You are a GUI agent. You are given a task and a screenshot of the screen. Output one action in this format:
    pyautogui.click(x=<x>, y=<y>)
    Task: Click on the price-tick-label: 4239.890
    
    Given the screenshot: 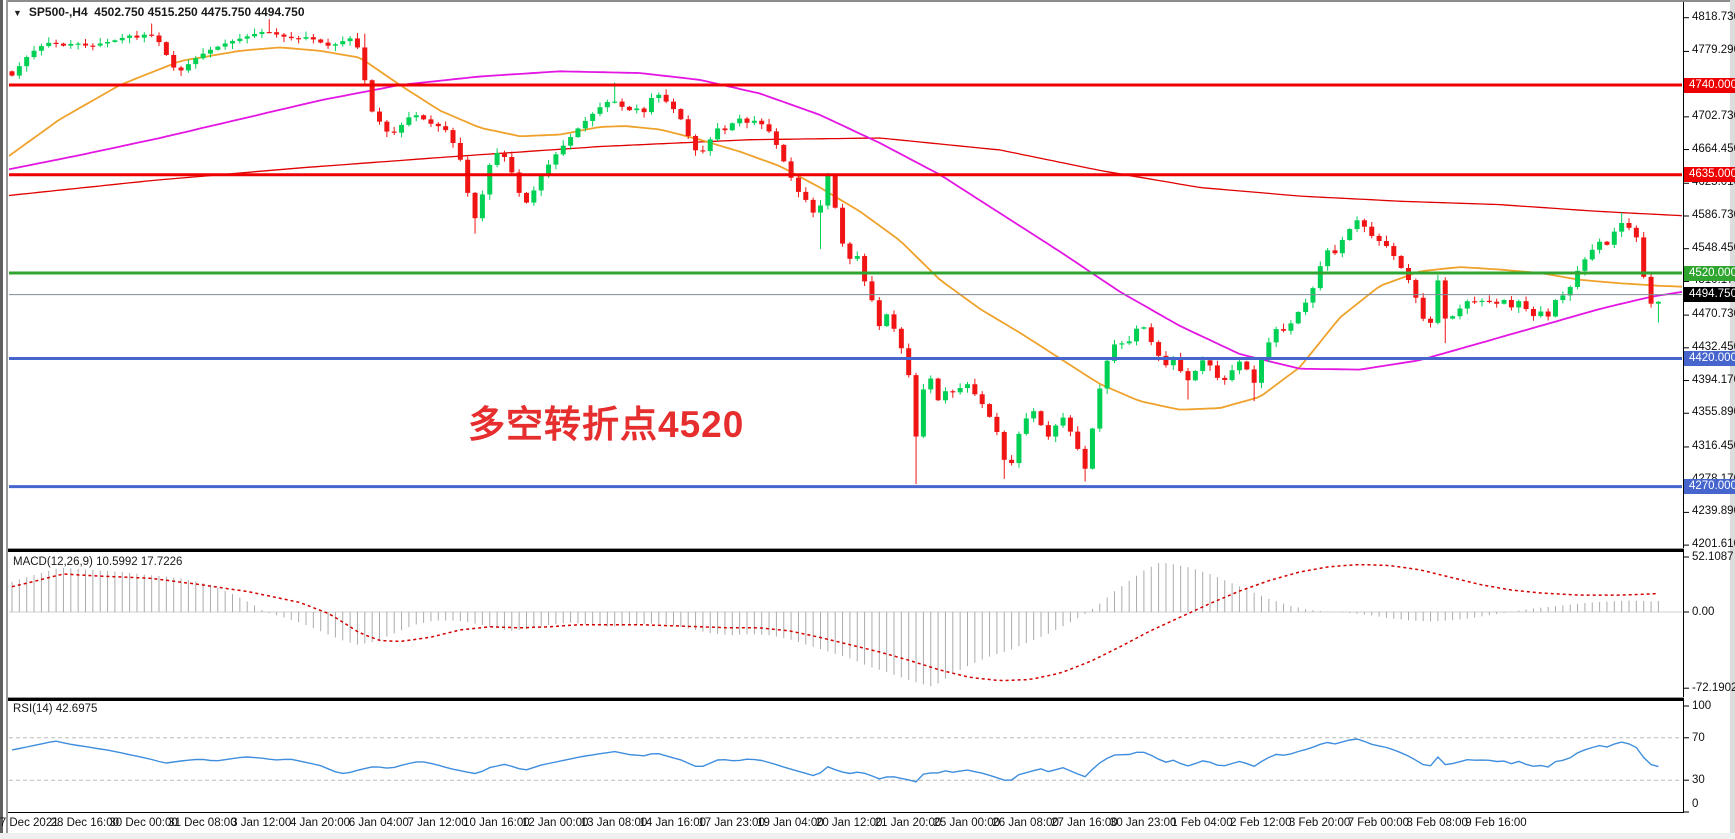 What is the action you would take?
    pyautogui.click(x=1713, y=511)
    